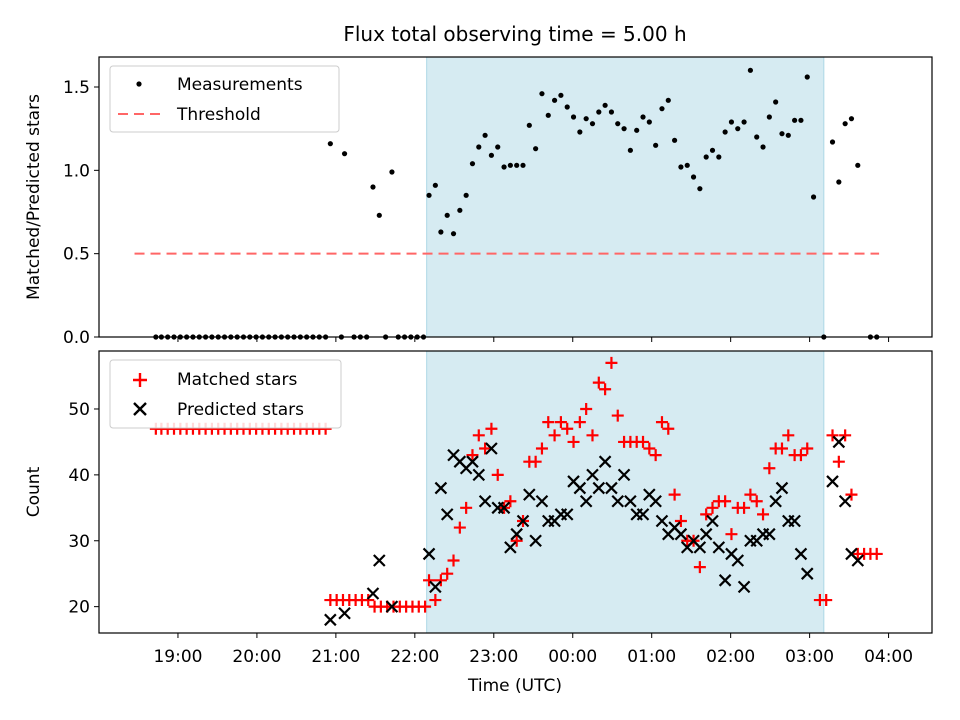 The height and width of the screenshot is (720, 960). I want to click on y-tick-label: 0.0, so click(76, 338).